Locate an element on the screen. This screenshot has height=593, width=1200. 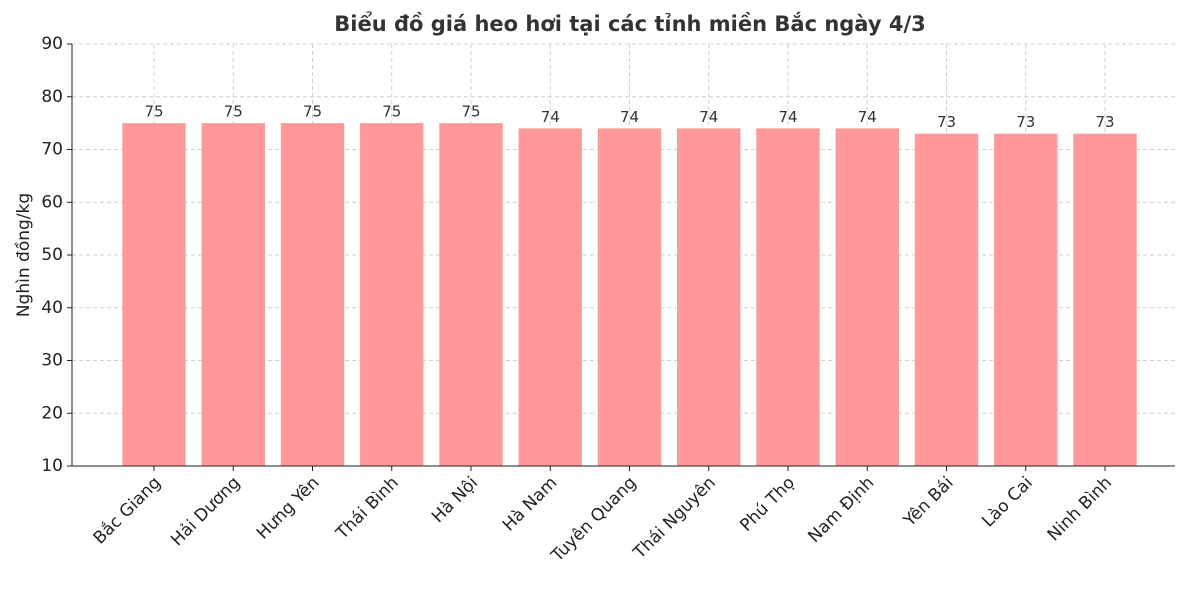
x-tick-label: Hải Dương is located at coordinates (205, 511).